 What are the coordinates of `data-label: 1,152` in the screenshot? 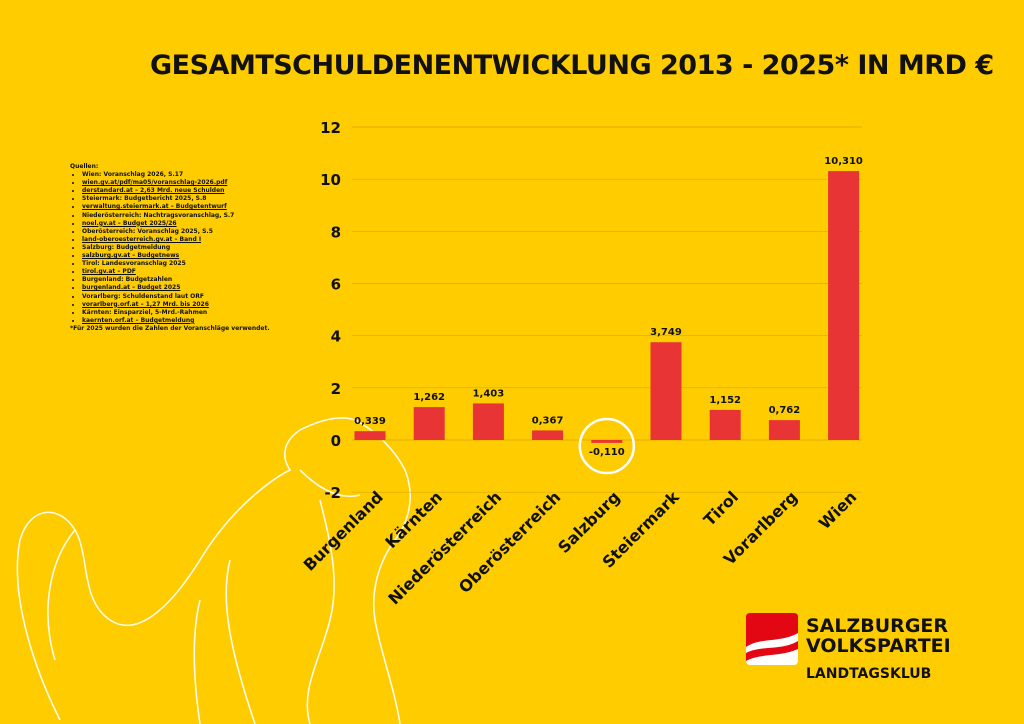 It's located at (725, 400).